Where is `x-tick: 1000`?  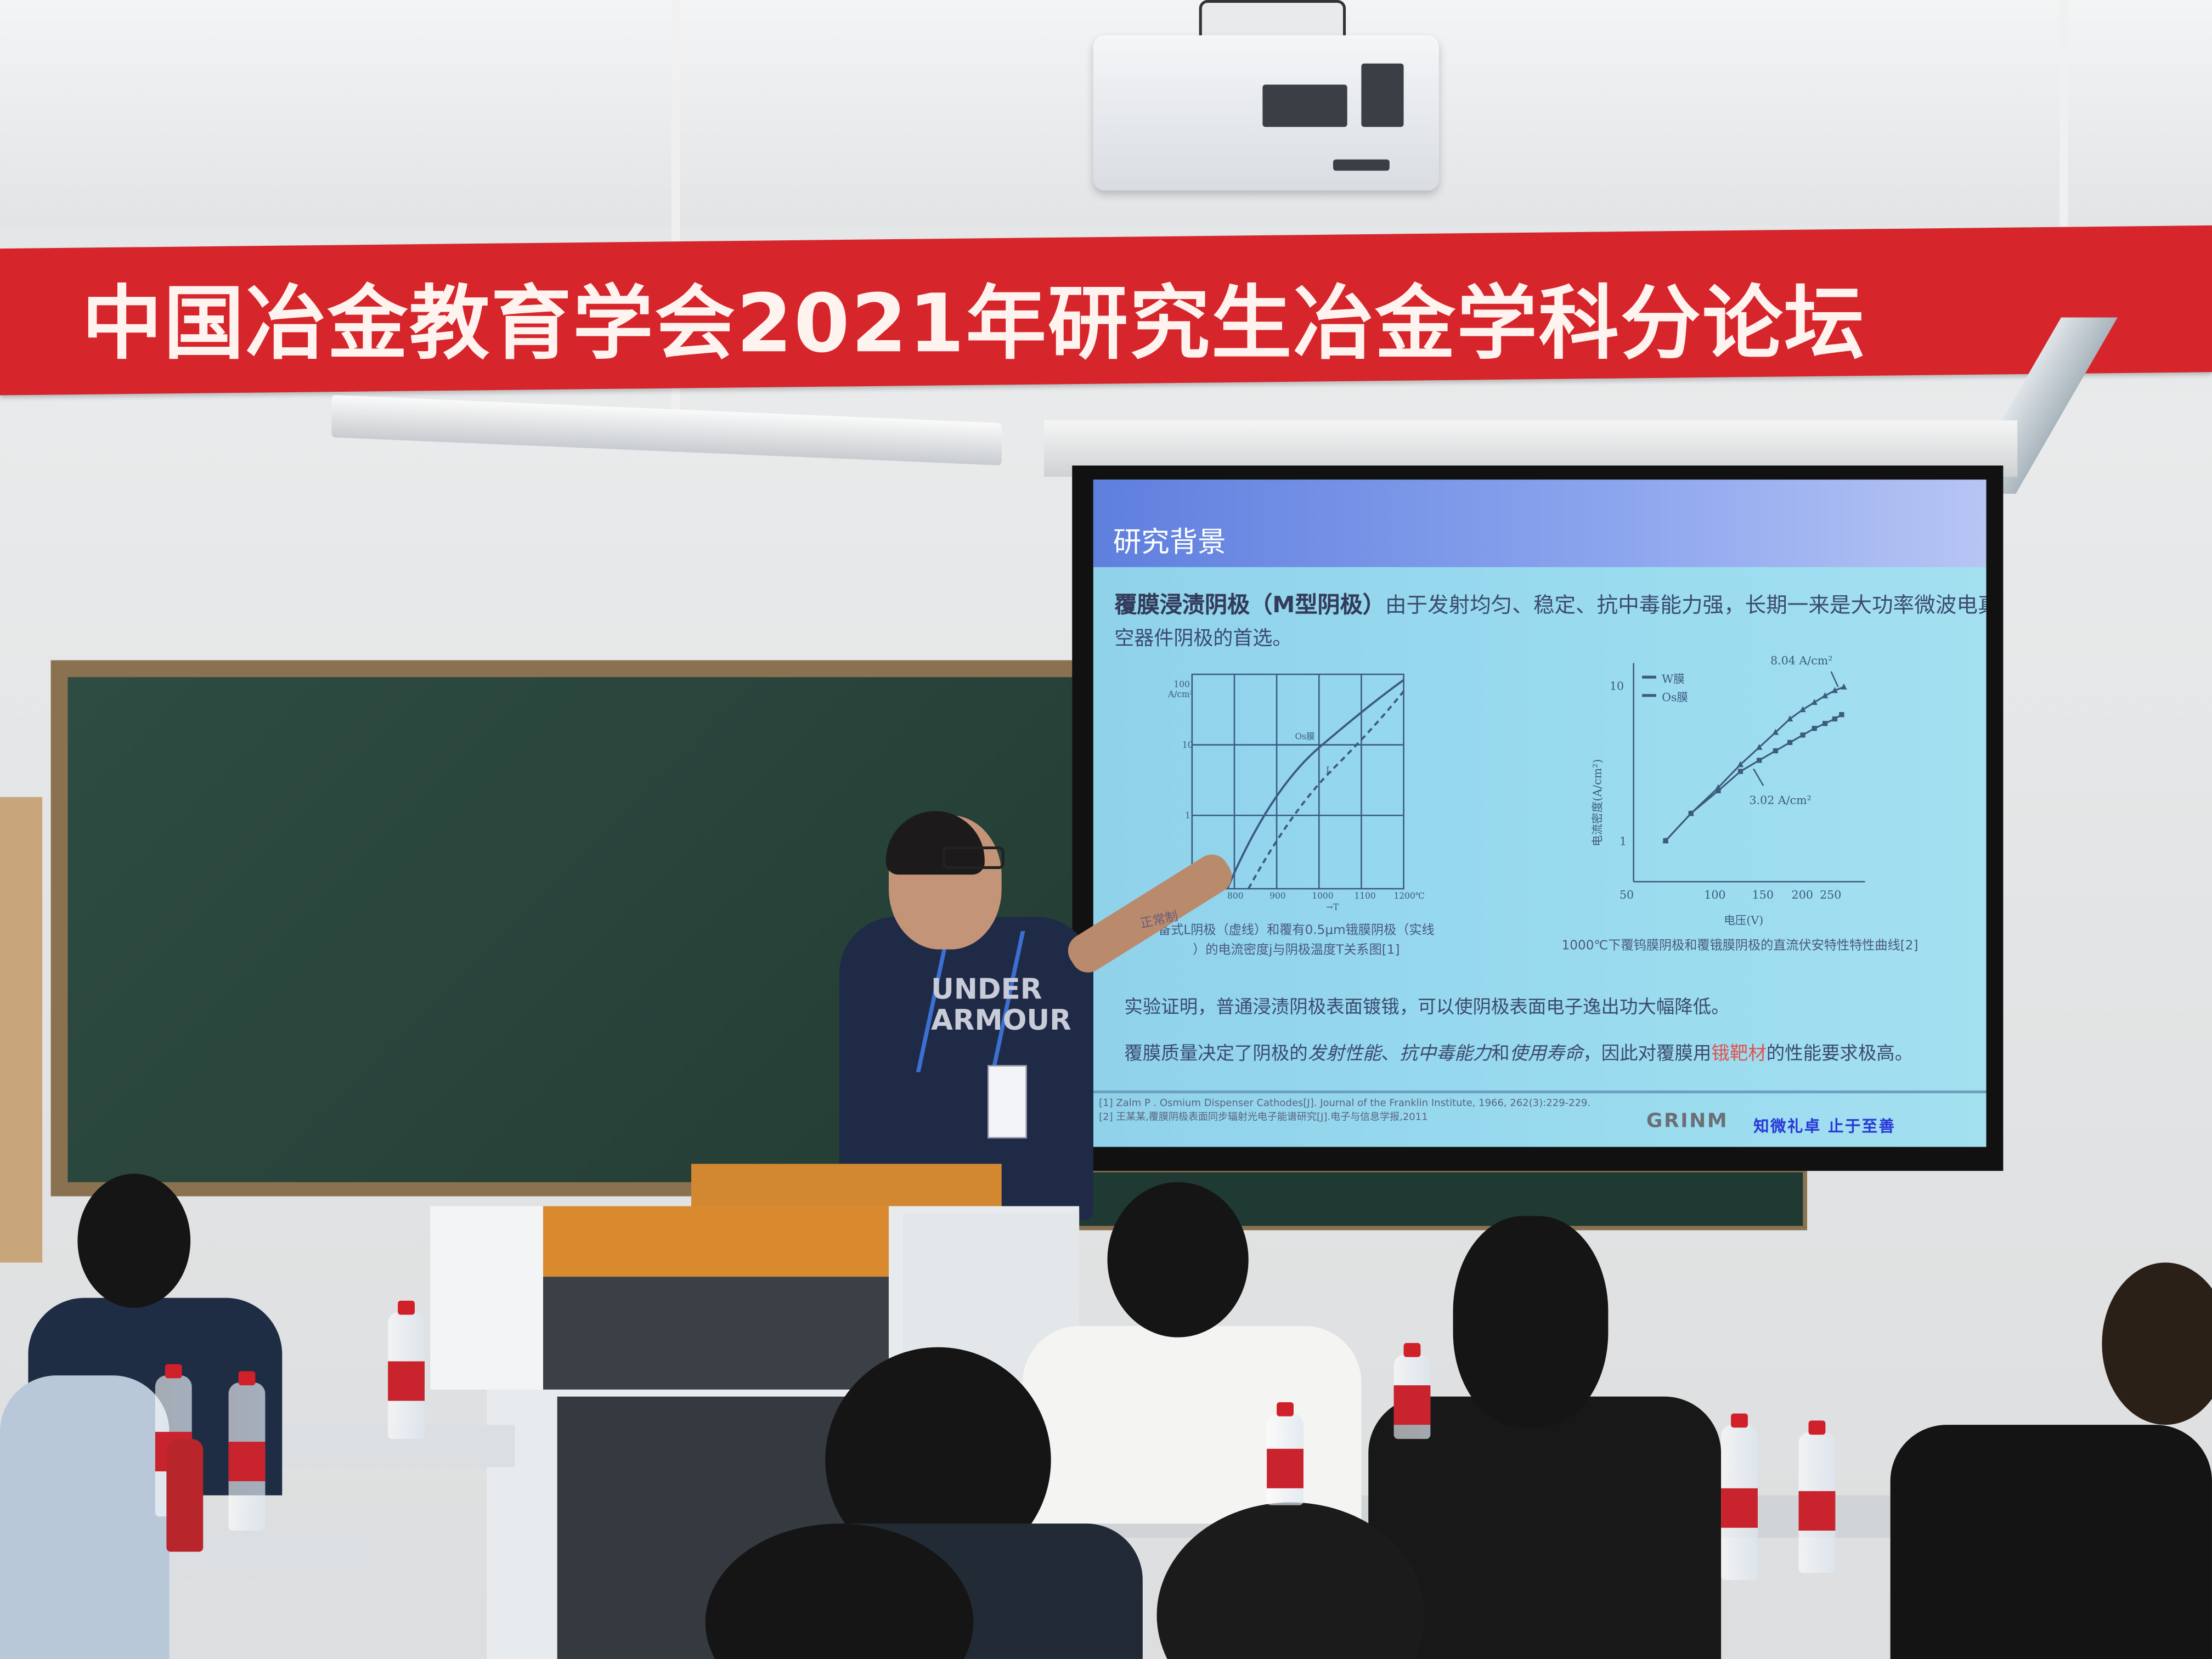
x-tick: 1000 is located at coordinates (1322, 896).